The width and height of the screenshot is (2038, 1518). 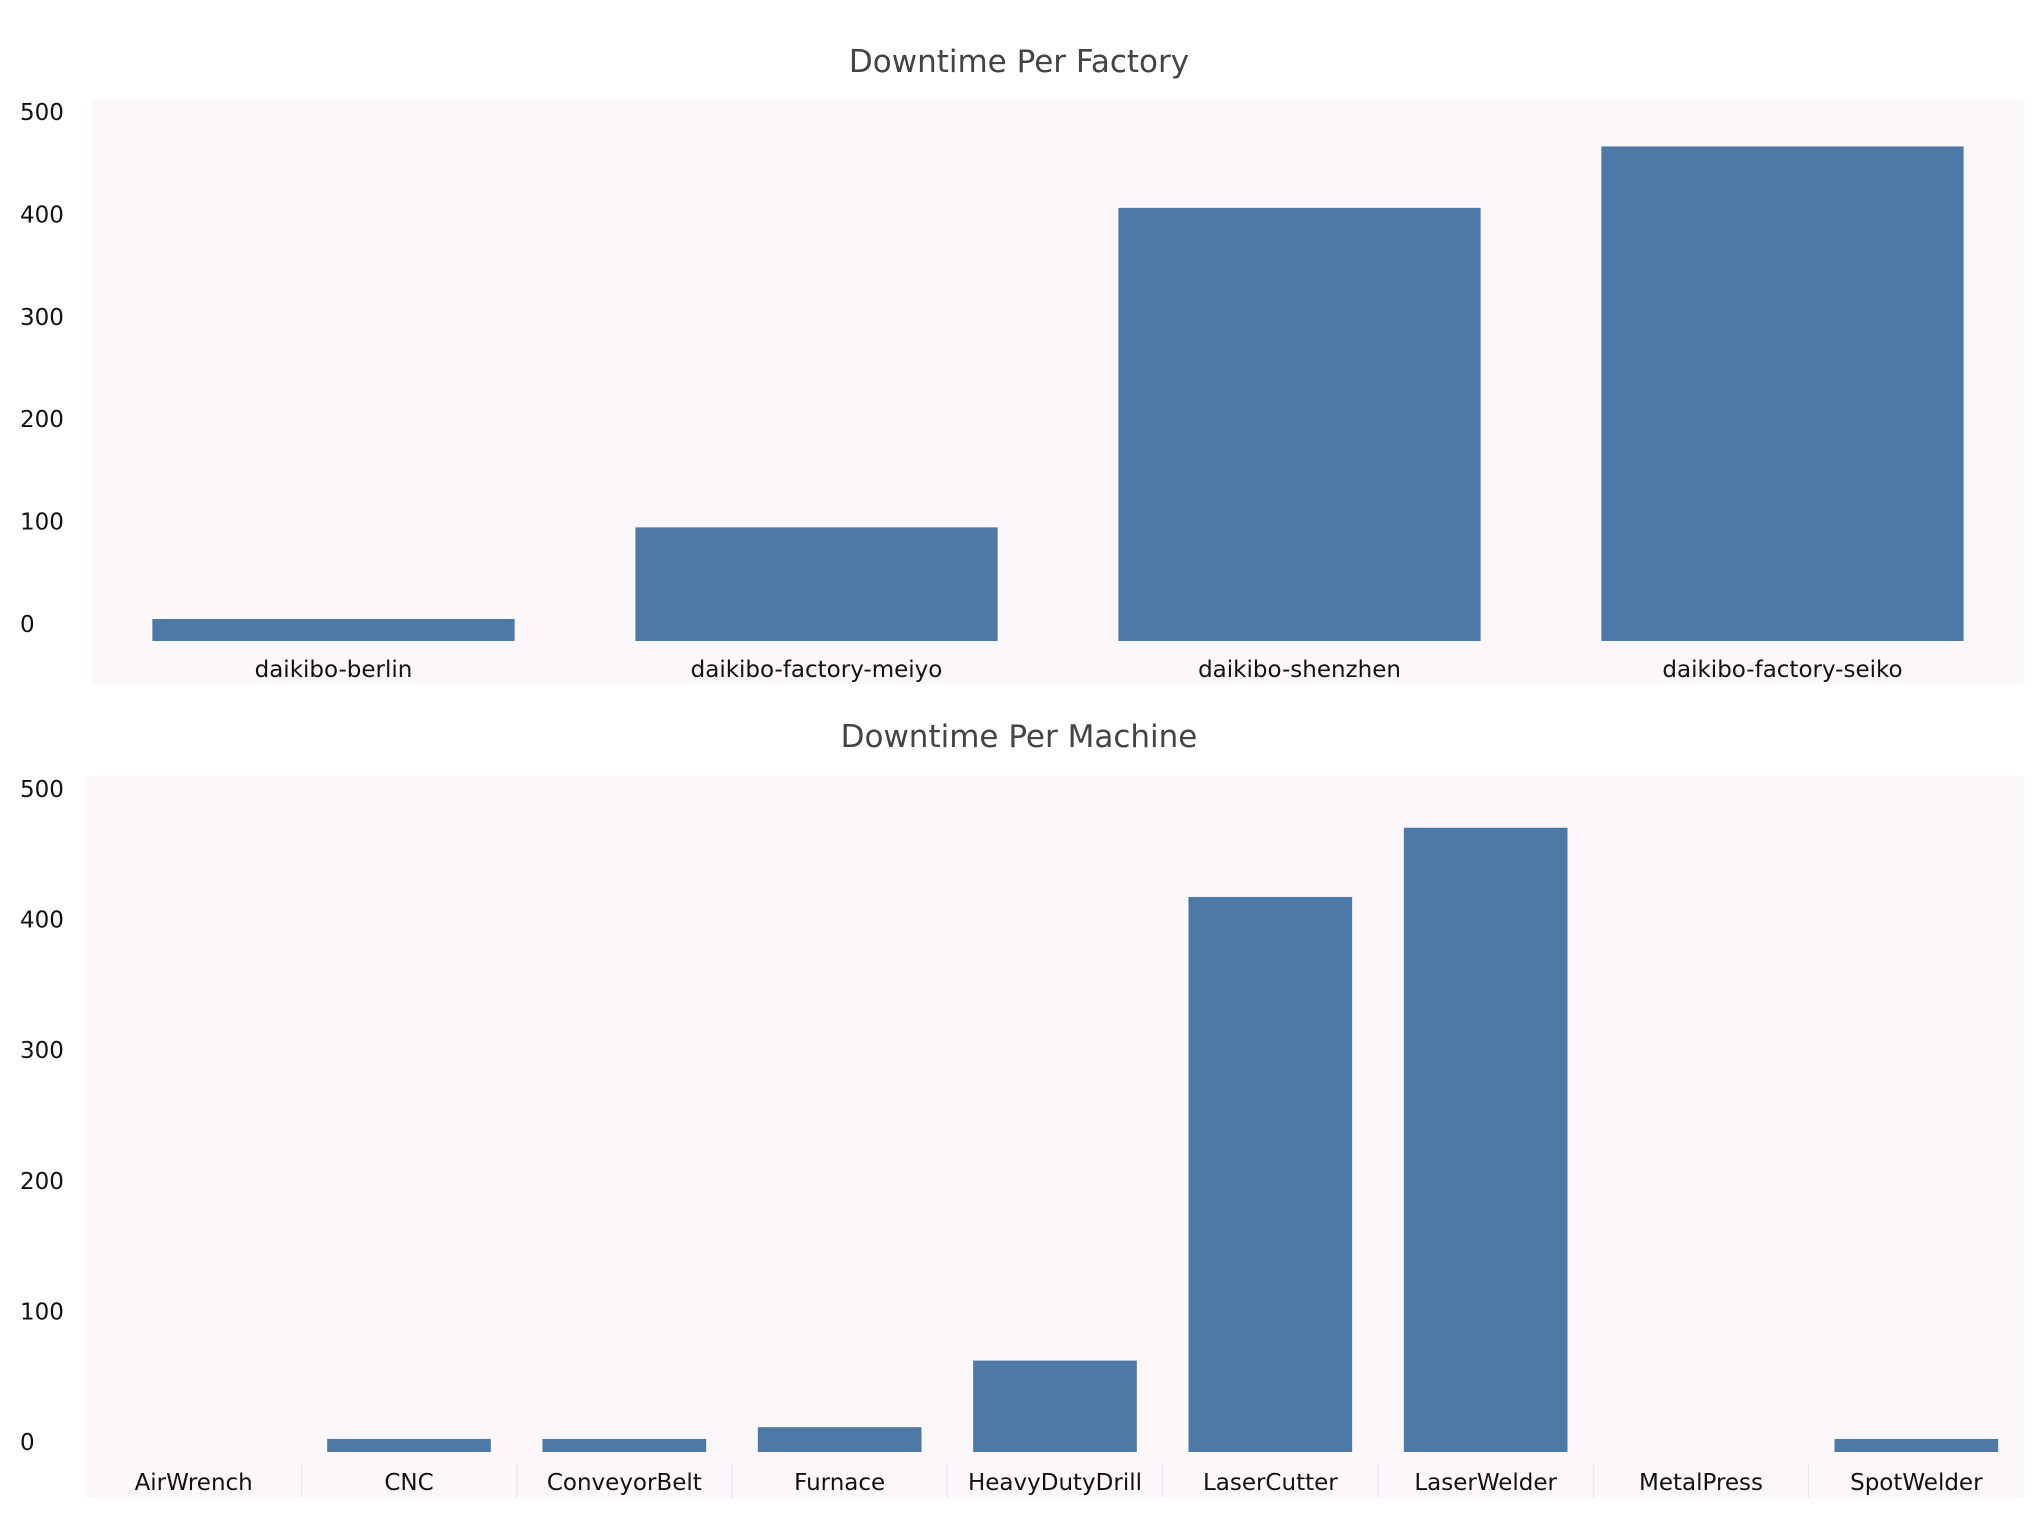 I want to click on x-tick-label: MetalPress, so click(x=1701, y=1483).